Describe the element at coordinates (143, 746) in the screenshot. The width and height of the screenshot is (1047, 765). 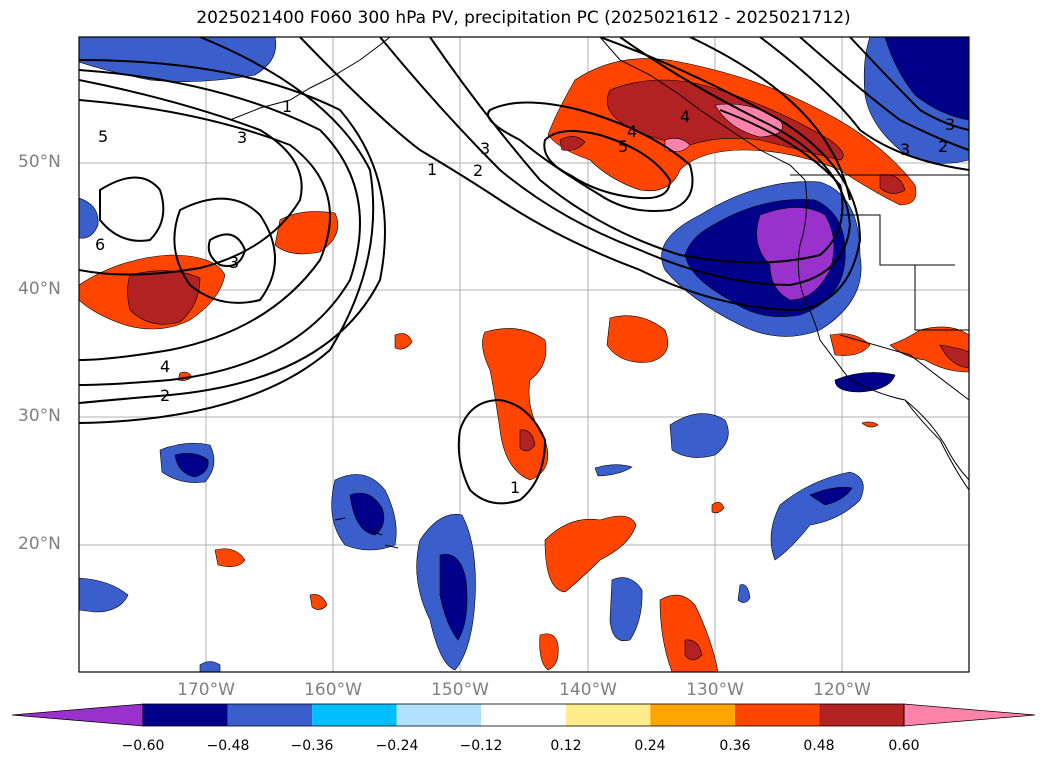
I see `colorbar-tick: −0.60` at that location.